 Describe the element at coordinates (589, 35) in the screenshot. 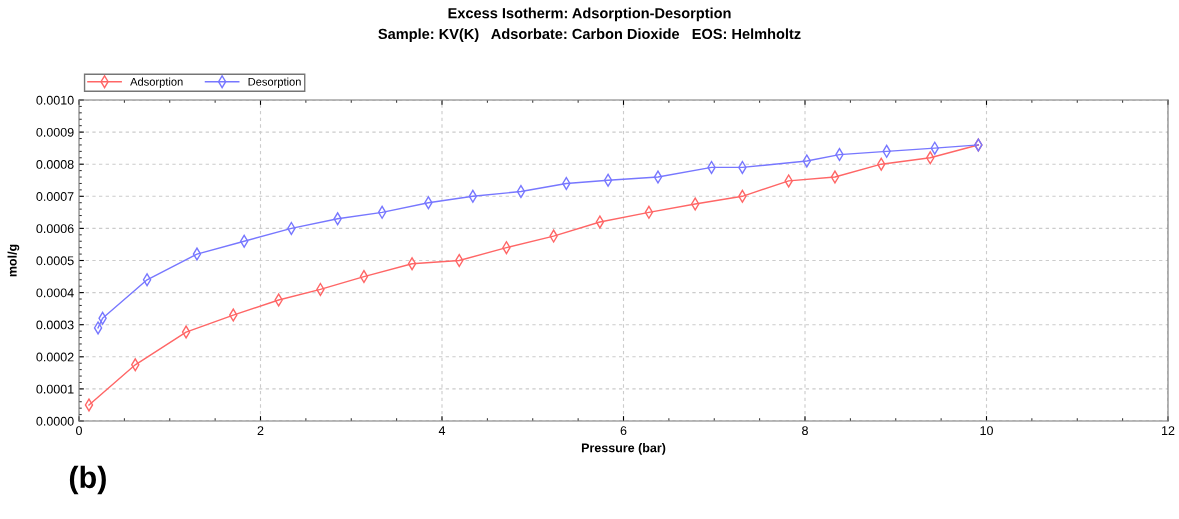

I see `chart-subtitle: Sample: KV(K) Adsorbate: Carbon Dioxide EOS: Helmholtz` at that location.